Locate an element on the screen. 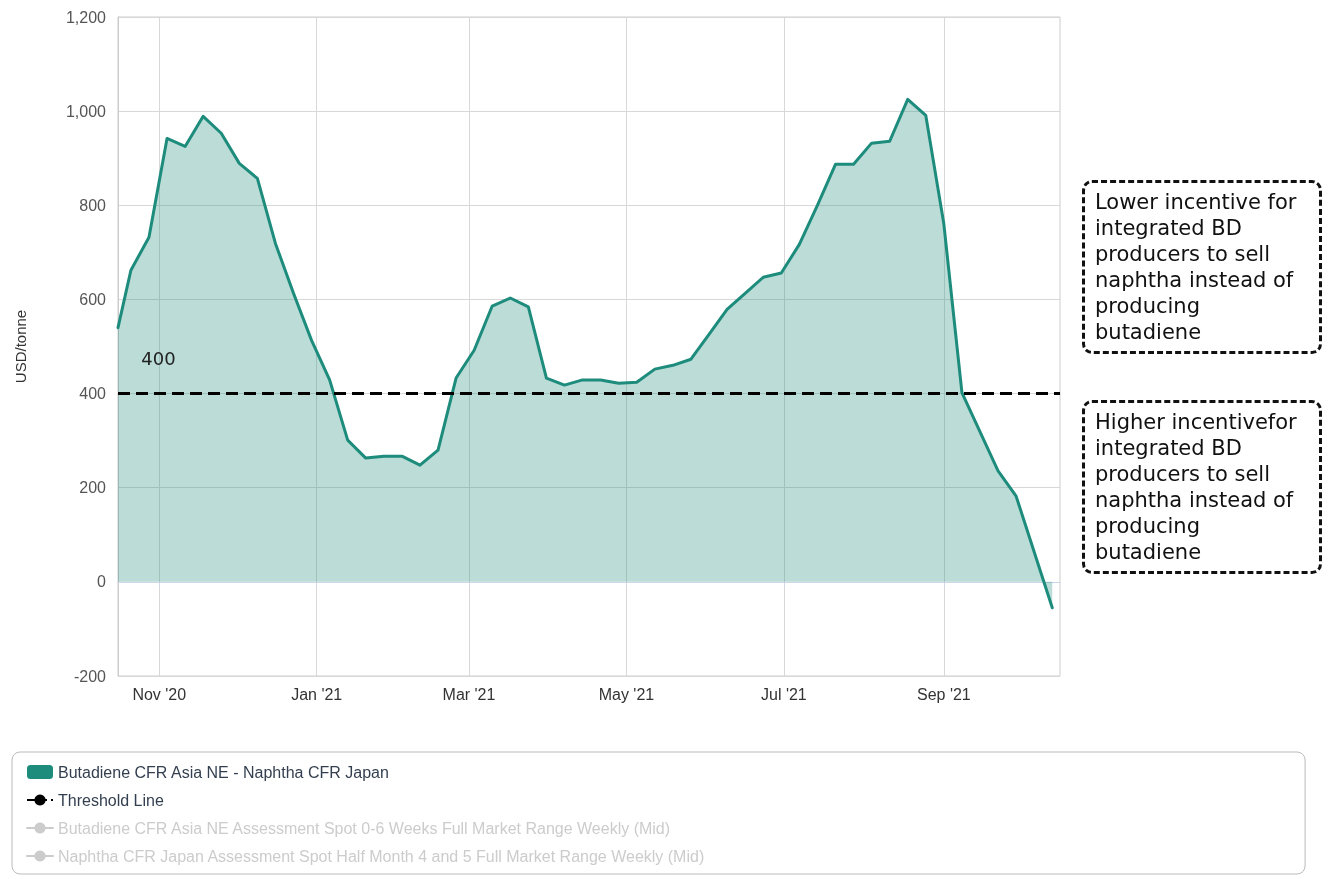 The height and width of the screenshot is (879, 1331). y-tick-label: 800 is located at coordinates (93, 205).